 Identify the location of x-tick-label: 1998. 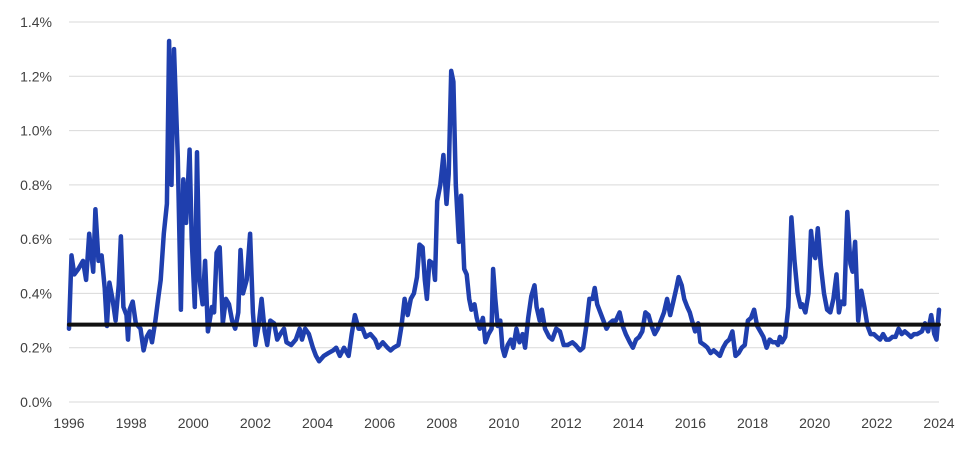
(131, 423).